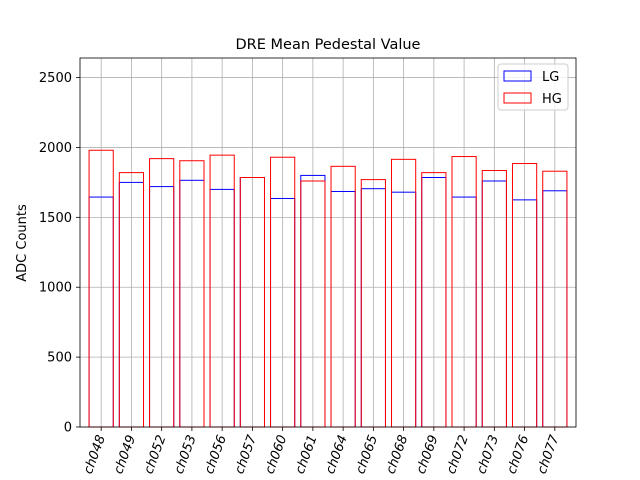 Image resolution: width=640 pixels, height=480 pixels. I want to click on y-tick-label: 1500, so click(55, 218).